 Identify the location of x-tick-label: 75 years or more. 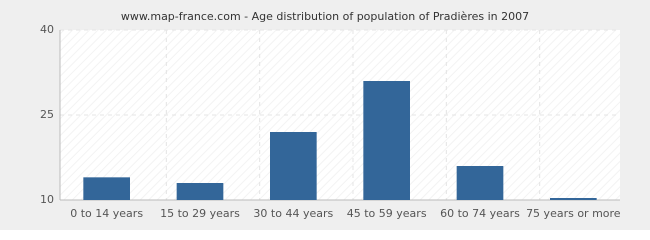
(573, 213).